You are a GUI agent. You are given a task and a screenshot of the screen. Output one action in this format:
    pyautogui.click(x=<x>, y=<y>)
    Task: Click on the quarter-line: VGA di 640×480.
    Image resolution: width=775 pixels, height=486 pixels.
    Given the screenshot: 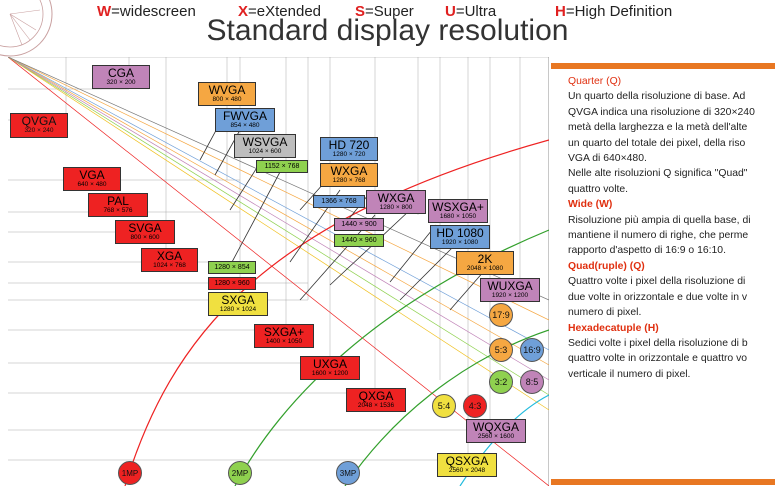 What is the action you would take?
    pyautogui.click(x=607, y=159)
    